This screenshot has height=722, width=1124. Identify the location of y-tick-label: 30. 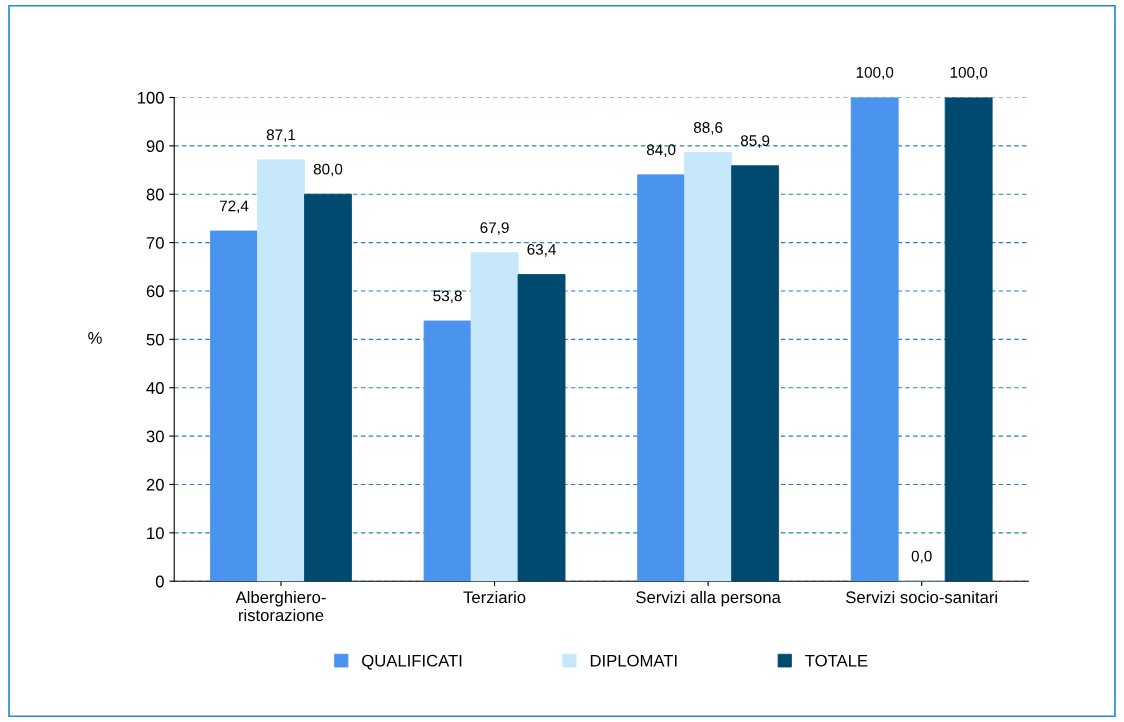
(155, 436).